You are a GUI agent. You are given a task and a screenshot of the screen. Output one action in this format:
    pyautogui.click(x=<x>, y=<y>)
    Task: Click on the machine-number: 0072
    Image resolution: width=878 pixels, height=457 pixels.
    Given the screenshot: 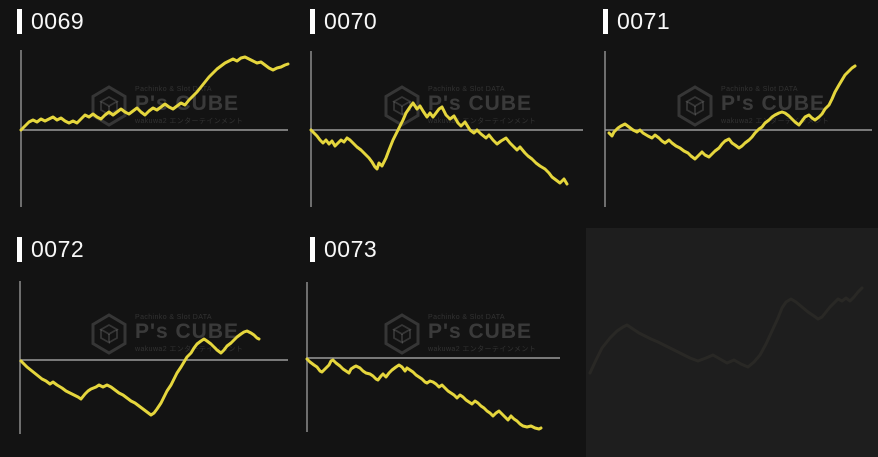 What is the action you would take?
    pyautogui.click(x=58, y=249)
    